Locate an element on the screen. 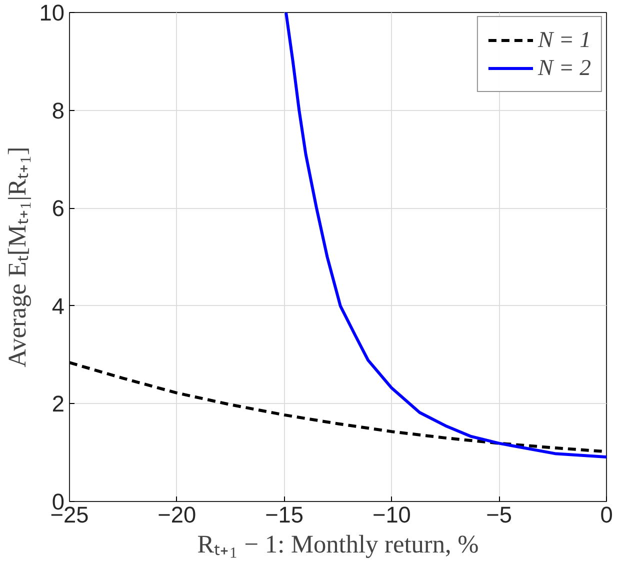 The width and height of the screenshot is (618, 561). x-tick-label: −15 is located at coordinates (284, 515).